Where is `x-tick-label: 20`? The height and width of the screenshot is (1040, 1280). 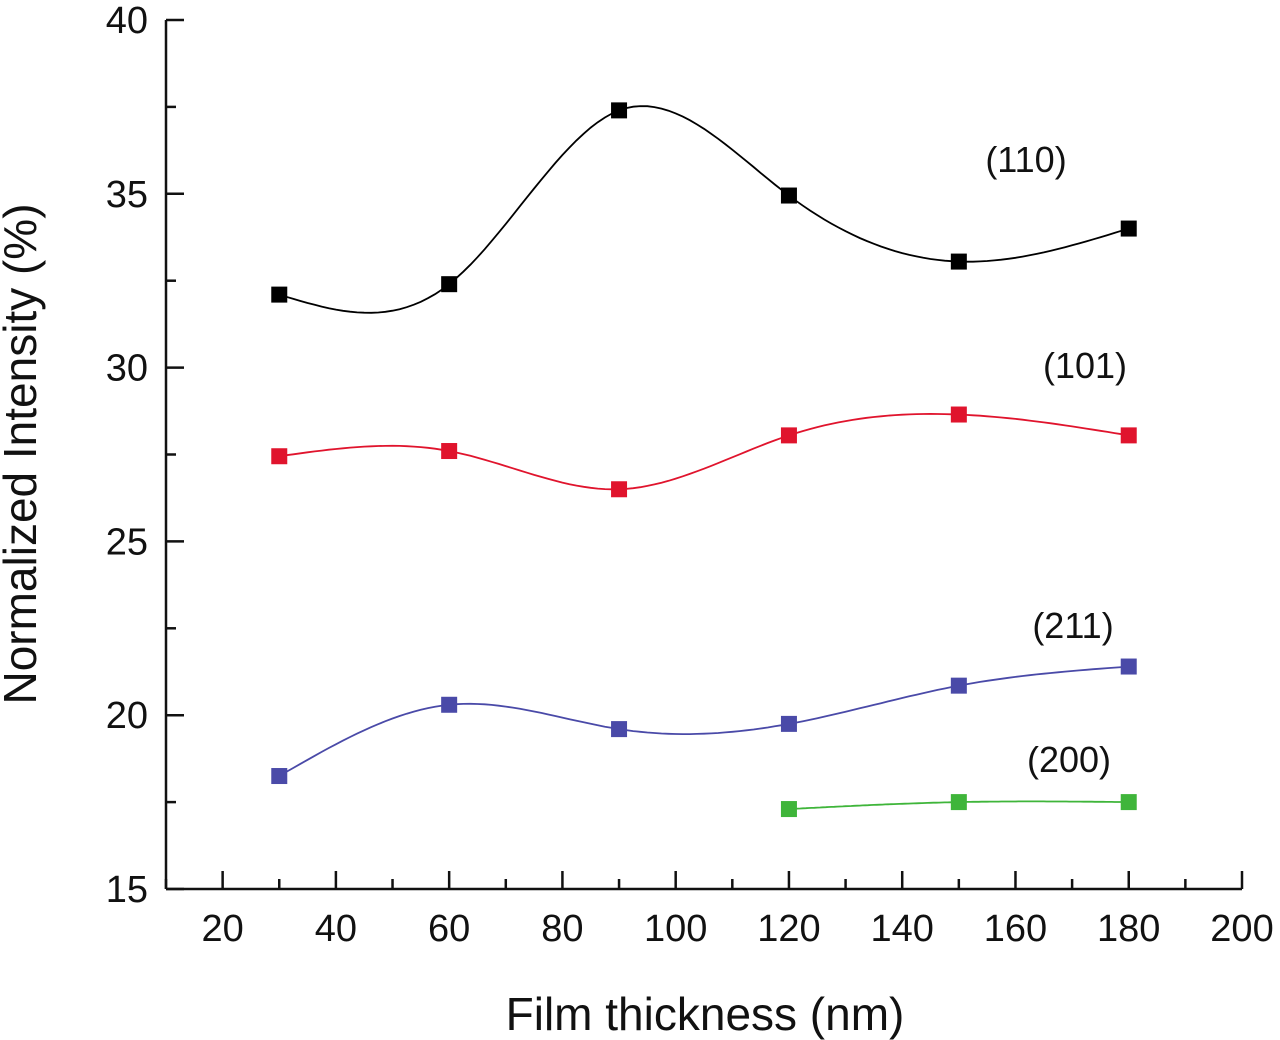
x-tick-label: 20 is located at coordinates (222, 929).